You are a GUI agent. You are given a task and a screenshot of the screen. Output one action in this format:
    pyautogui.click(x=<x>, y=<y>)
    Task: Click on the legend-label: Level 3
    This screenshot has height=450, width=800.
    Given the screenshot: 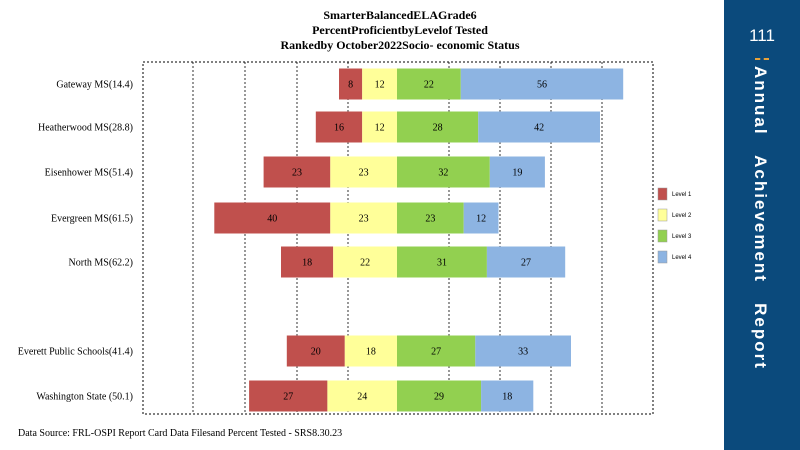 What is the action you would take?
    pyautogui.click(x=682, y=237)
    